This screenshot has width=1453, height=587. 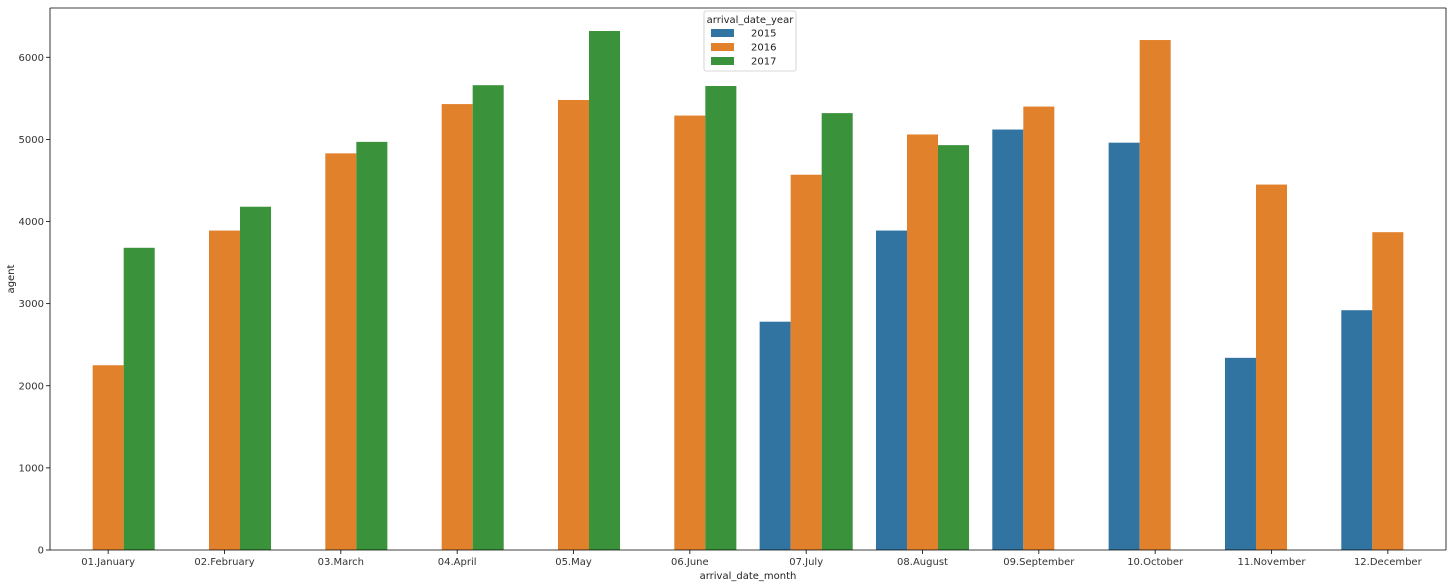 I want to click on y-tick-label: 2000, so click(x=31, y=386).